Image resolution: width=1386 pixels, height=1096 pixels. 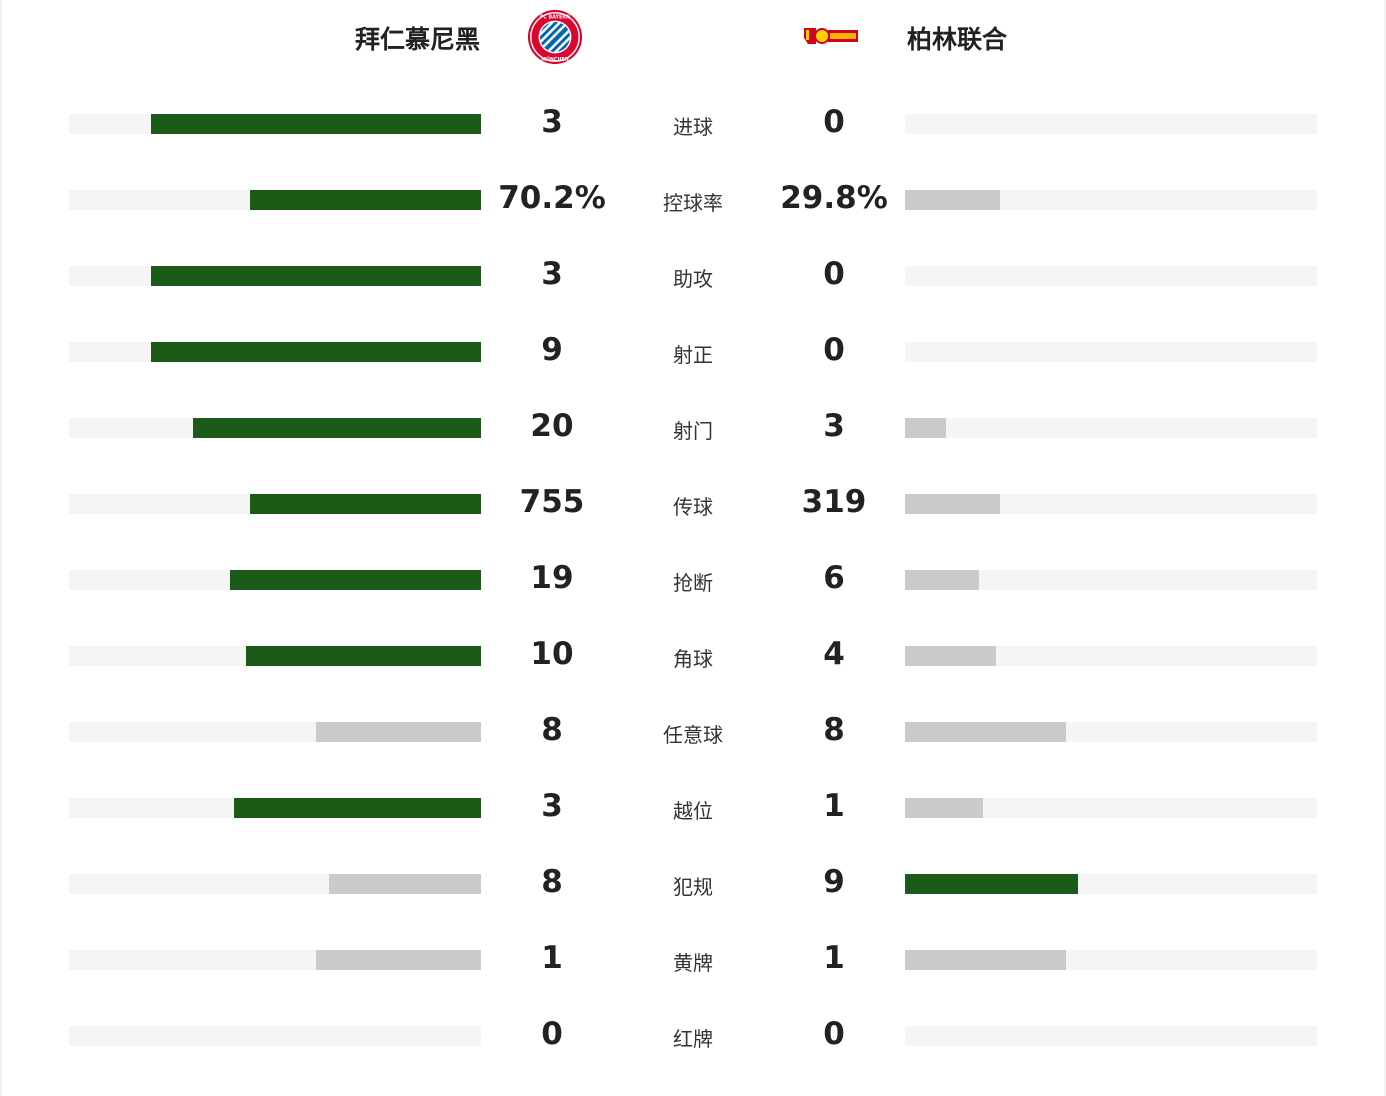 I want to click on stat-label: 越位, so click(x=693, y=811).